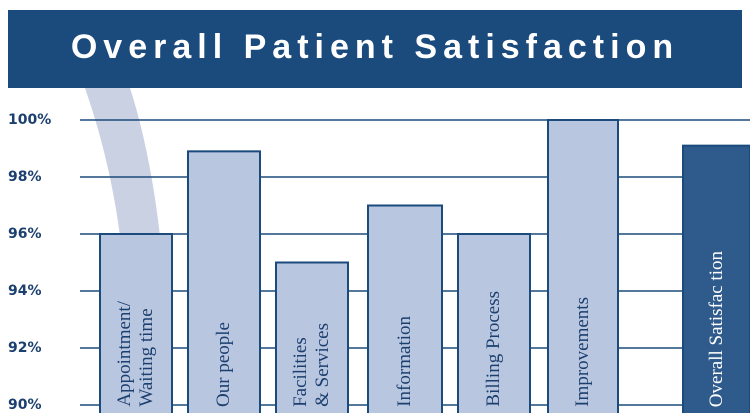 This screenshot has width=750, height=413. What do you see at coordinates (25, 348) in the screenshot?
I see `y-tick-label: 92%` at bounding box center [25, 348].